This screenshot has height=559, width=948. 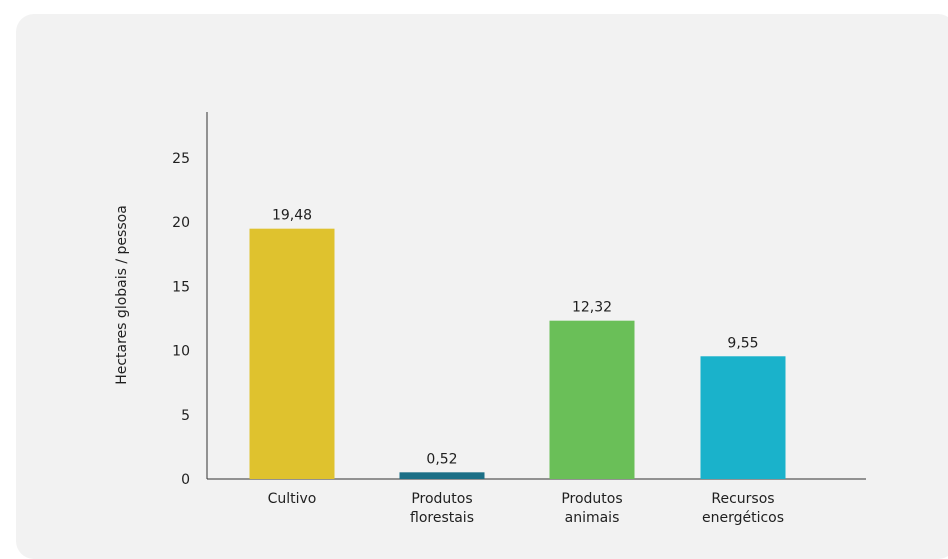 What do you see at coordinates (743, 518) in the screenshot?
I see `x-tick-label: energéticos` at bounding box center [743, 518].